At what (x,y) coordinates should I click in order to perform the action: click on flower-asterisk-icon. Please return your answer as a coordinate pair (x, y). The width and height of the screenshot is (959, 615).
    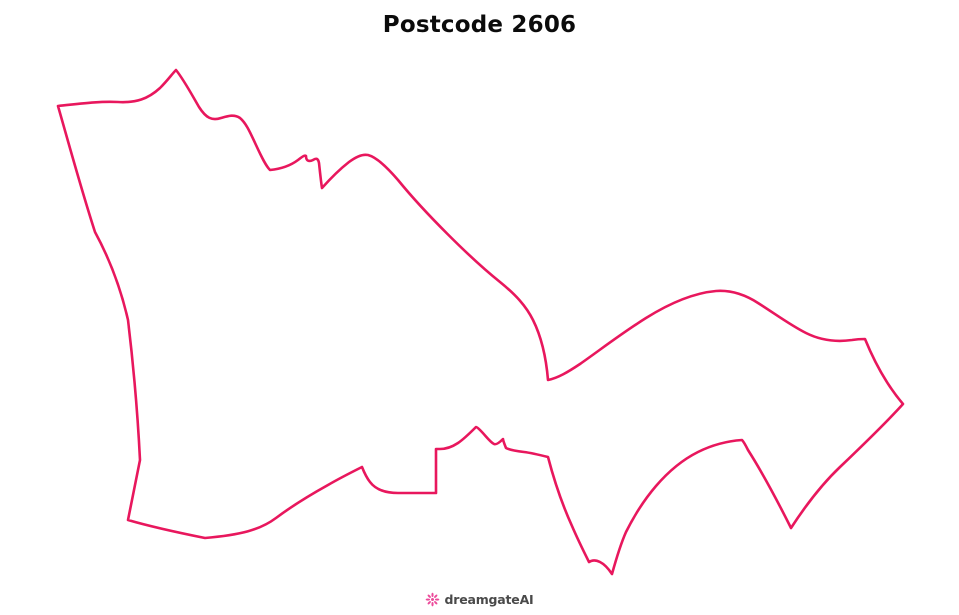
    Looking at the image, I should click on (433, 599).